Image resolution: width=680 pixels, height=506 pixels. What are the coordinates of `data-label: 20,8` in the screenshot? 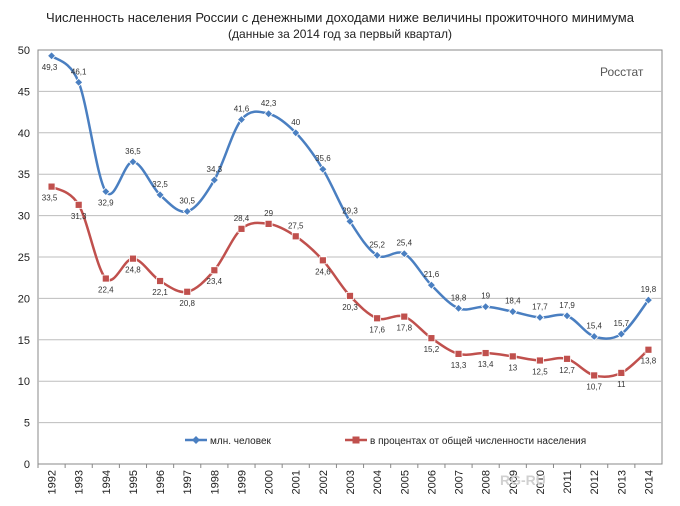 It's located at (187, 303).